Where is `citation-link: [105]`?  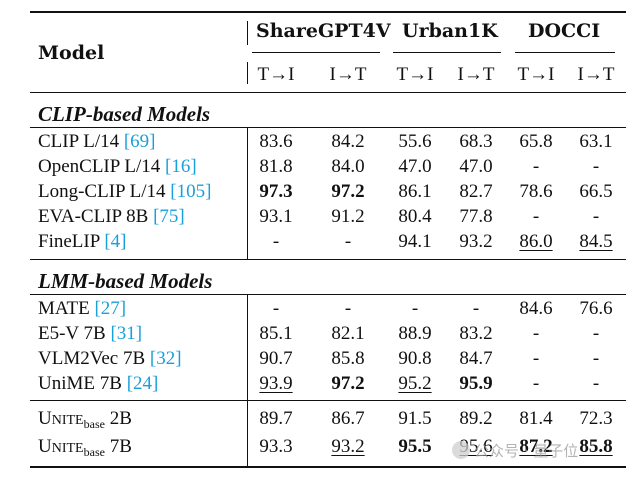
citation-link: [105] is located at coordinates (191, 191).